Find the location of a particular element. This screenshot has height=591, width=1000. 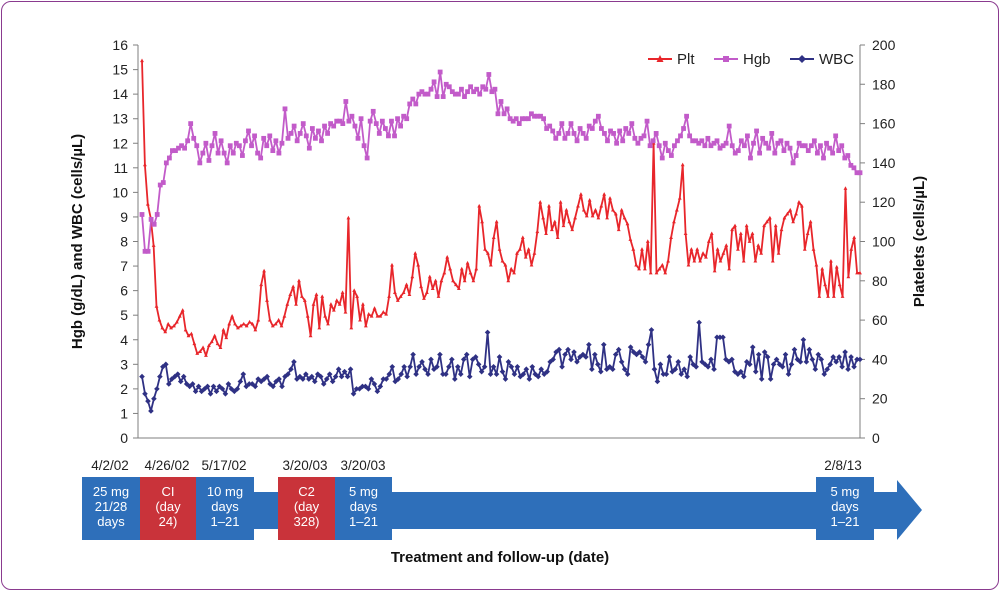

treatment-box-label: days is located at coordinates (225, 506).